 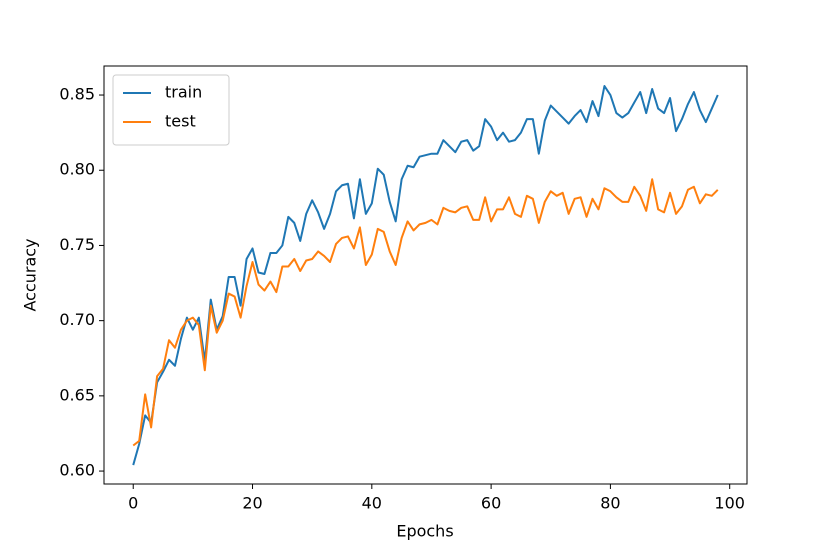 I want to click on x-tick-label: 40, so click(x=372, y=503).